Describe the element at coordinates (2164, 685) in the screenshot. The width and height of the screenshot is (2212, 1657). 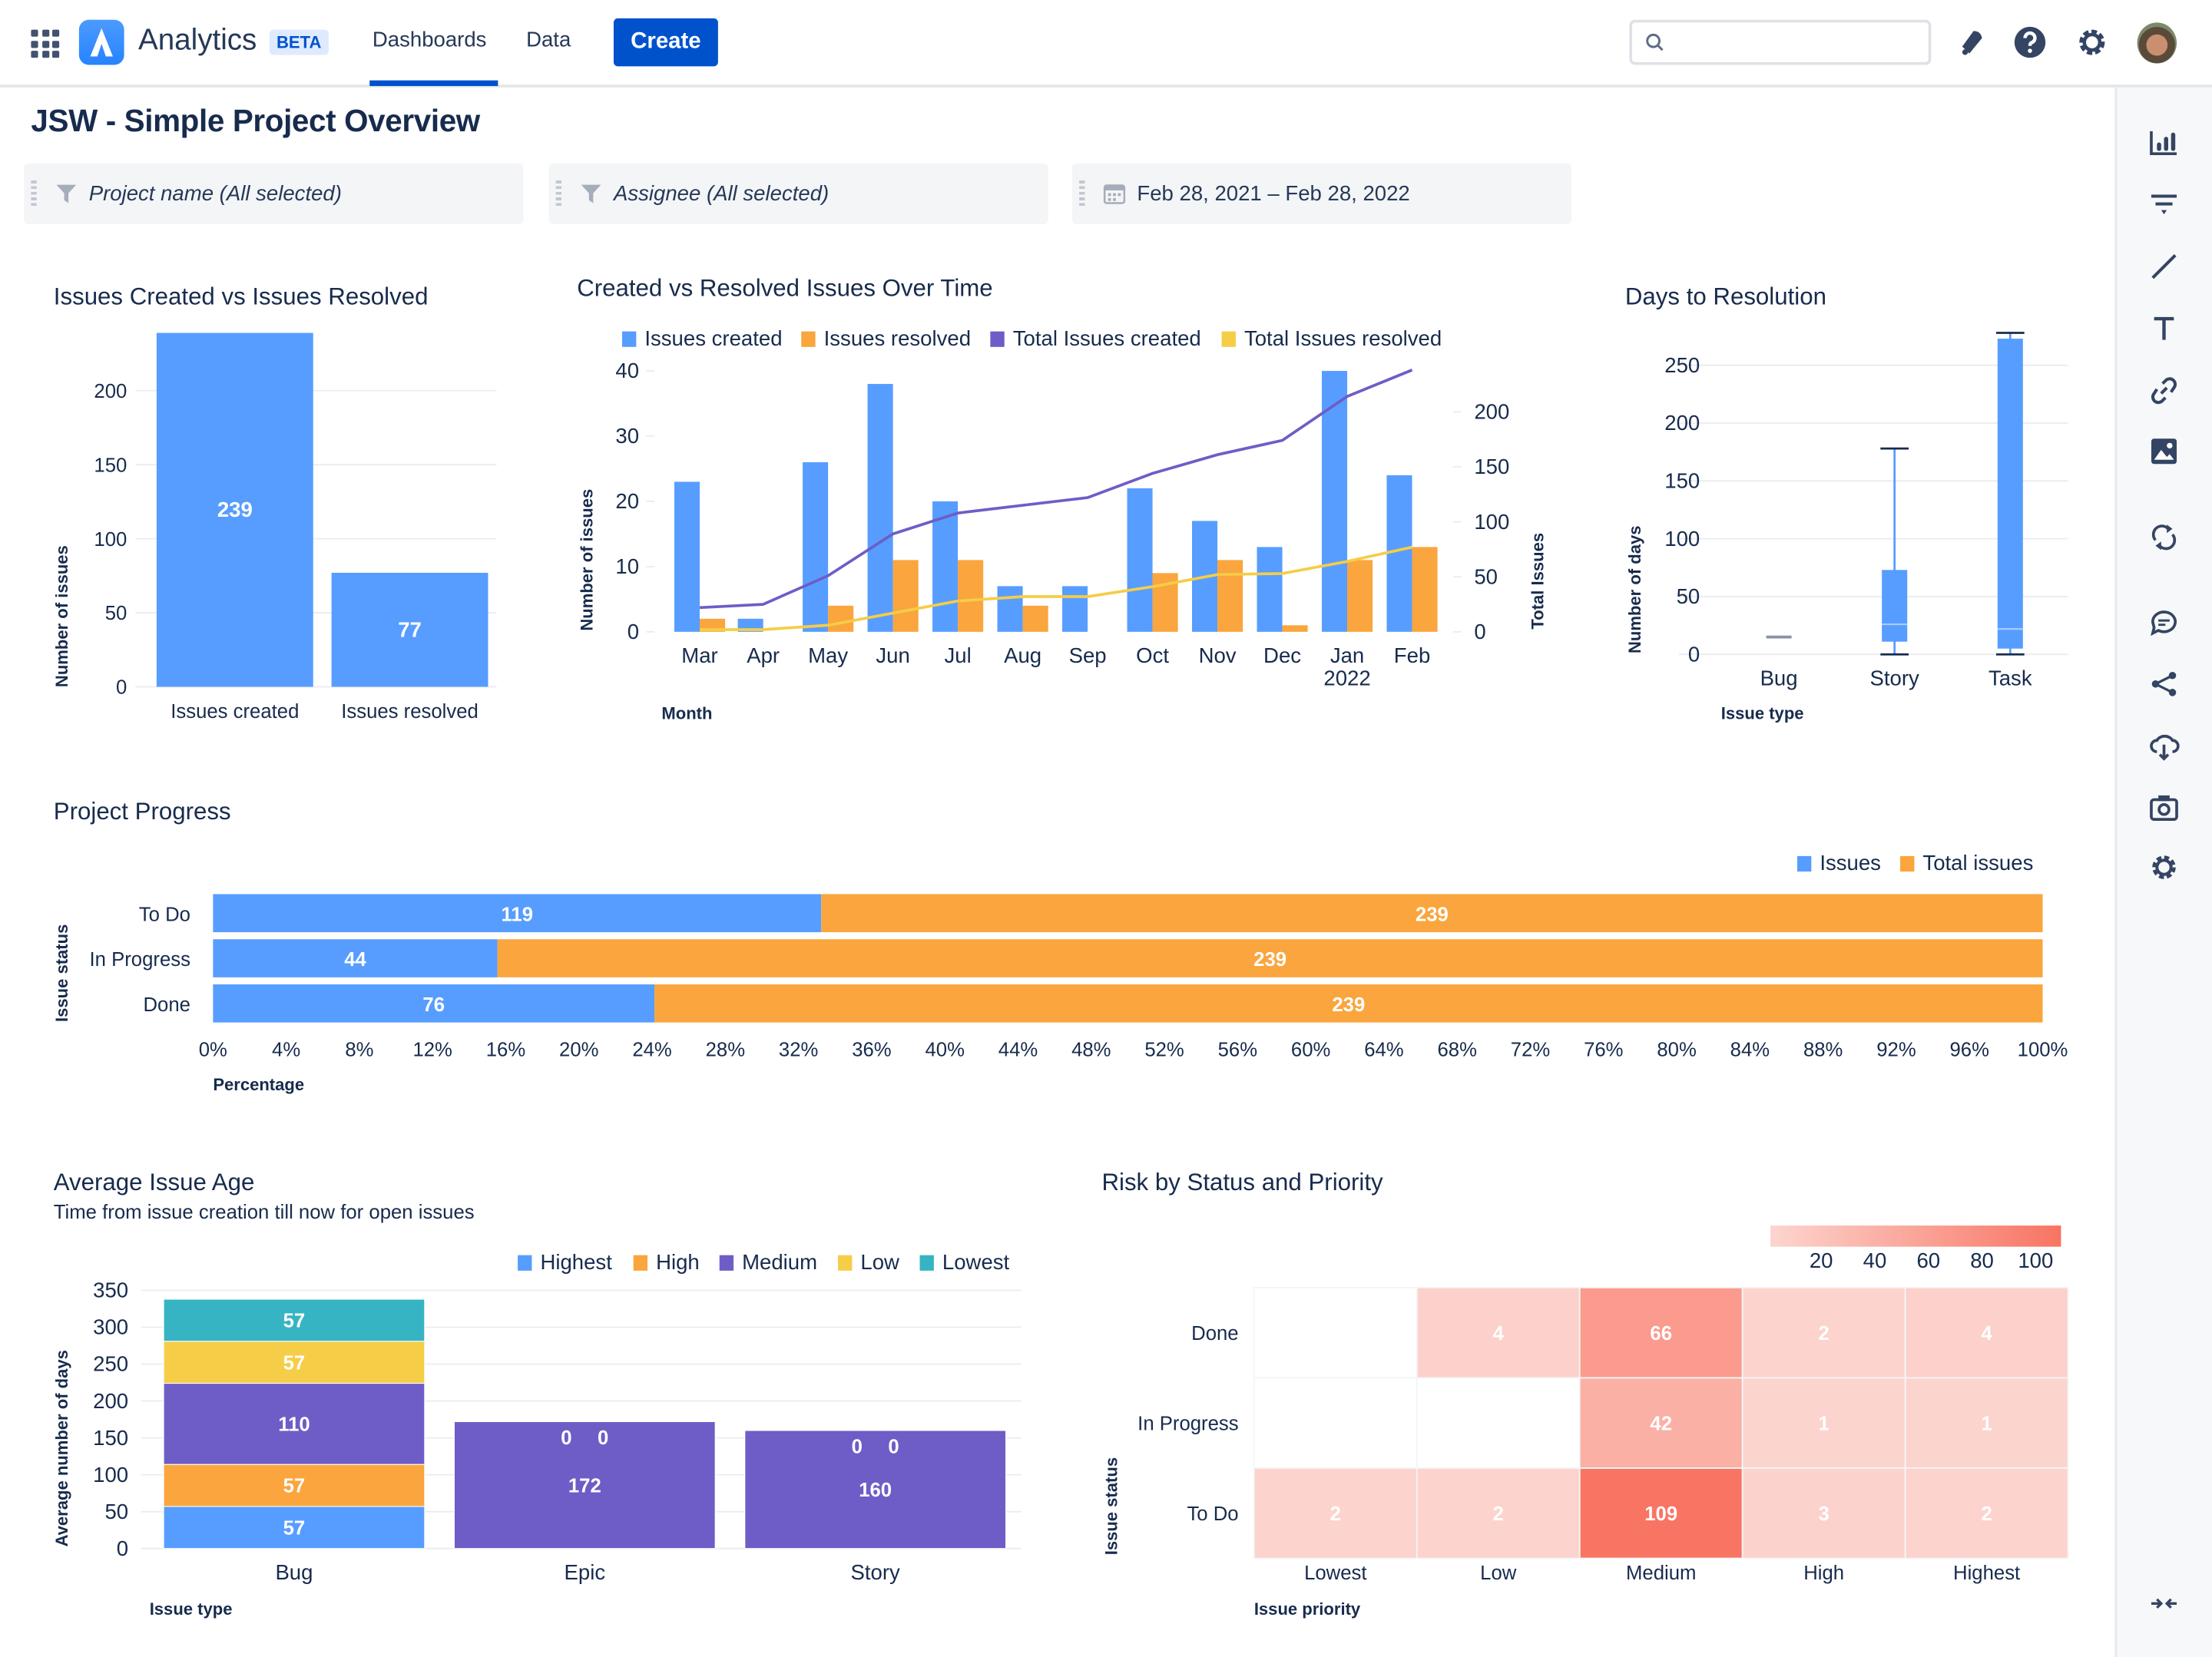
I see `share-icon` at that location.